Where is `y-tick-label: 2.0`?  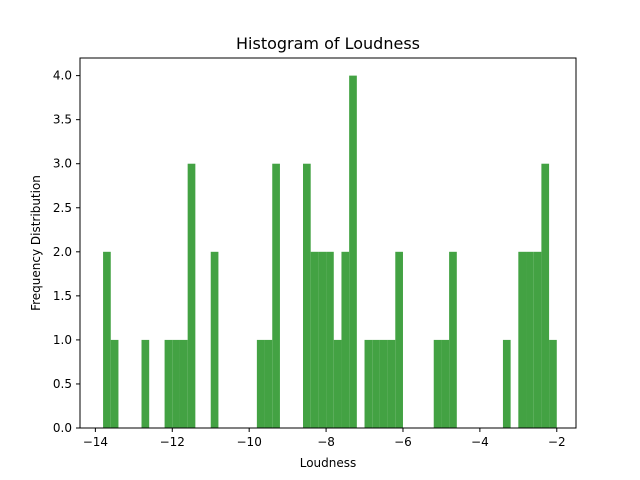
y-tick-label: 2.0 is located at coordinates (62, 252).